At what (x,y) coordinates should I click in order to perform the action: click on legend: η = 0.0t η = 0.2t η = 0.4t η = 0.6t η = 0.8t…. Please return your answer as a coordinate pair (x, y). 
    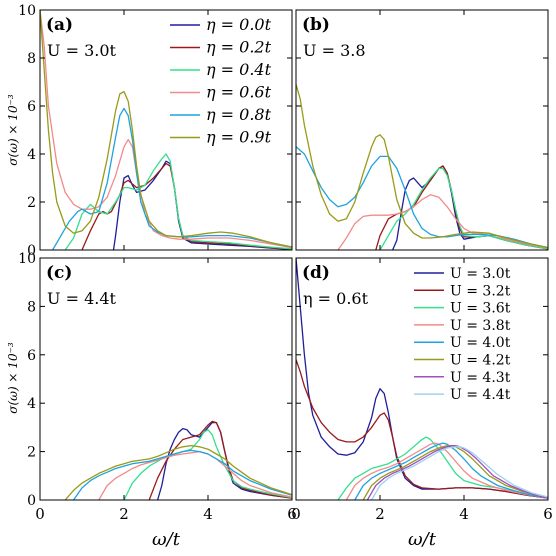
    Looking at the image, I should click on (221, 81).